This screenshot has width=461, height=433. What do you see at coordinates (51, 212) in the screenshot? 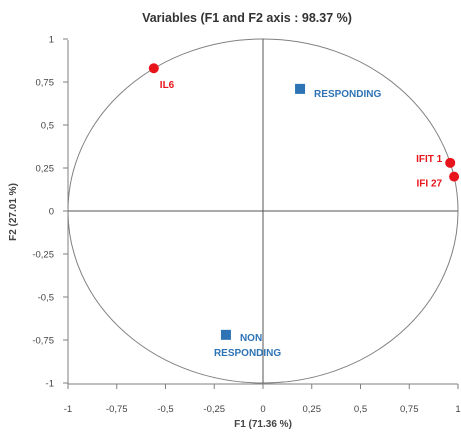
I see `y-tick-label: 0` at bounding box center [51, 212].